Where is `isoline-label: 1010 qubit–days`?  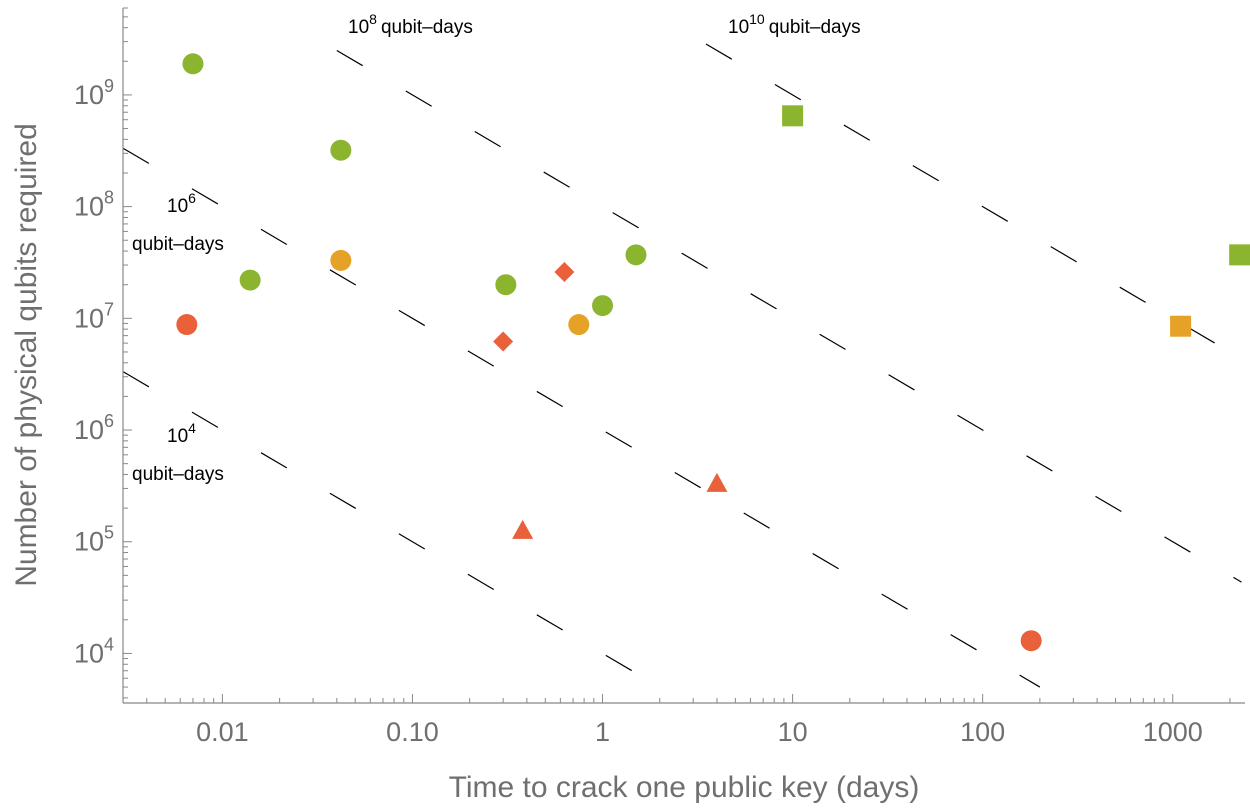
isoline-label: 1010 qubit–days is located at coordinates (794, 24).